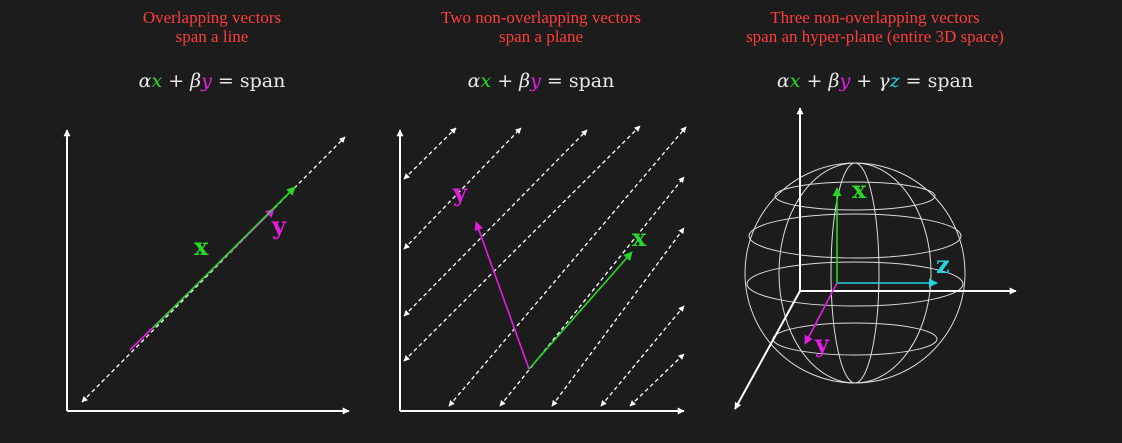 Image resolution: width=1122 pixels, height=443 pixels. What do you see at coordinates (206, 81) in the screenshot?
I see `eq1-y: y` at bounding box center [206, 81].